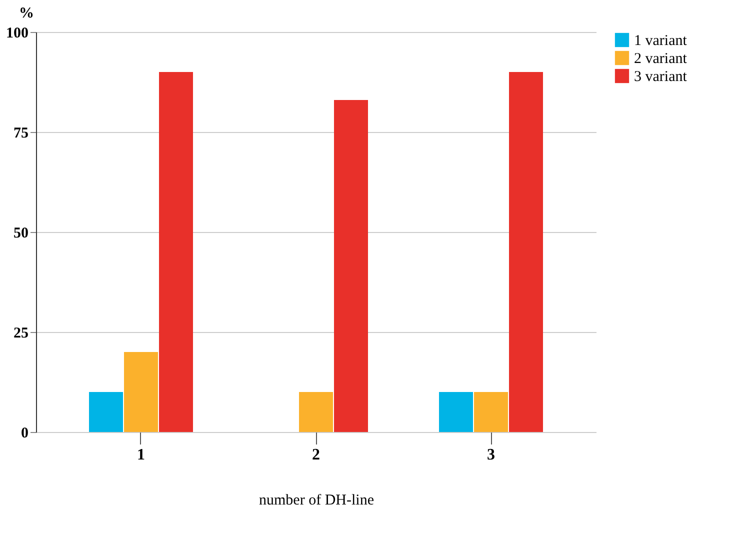  I want to click on legend-label: 1 variant, so click(661, 41).